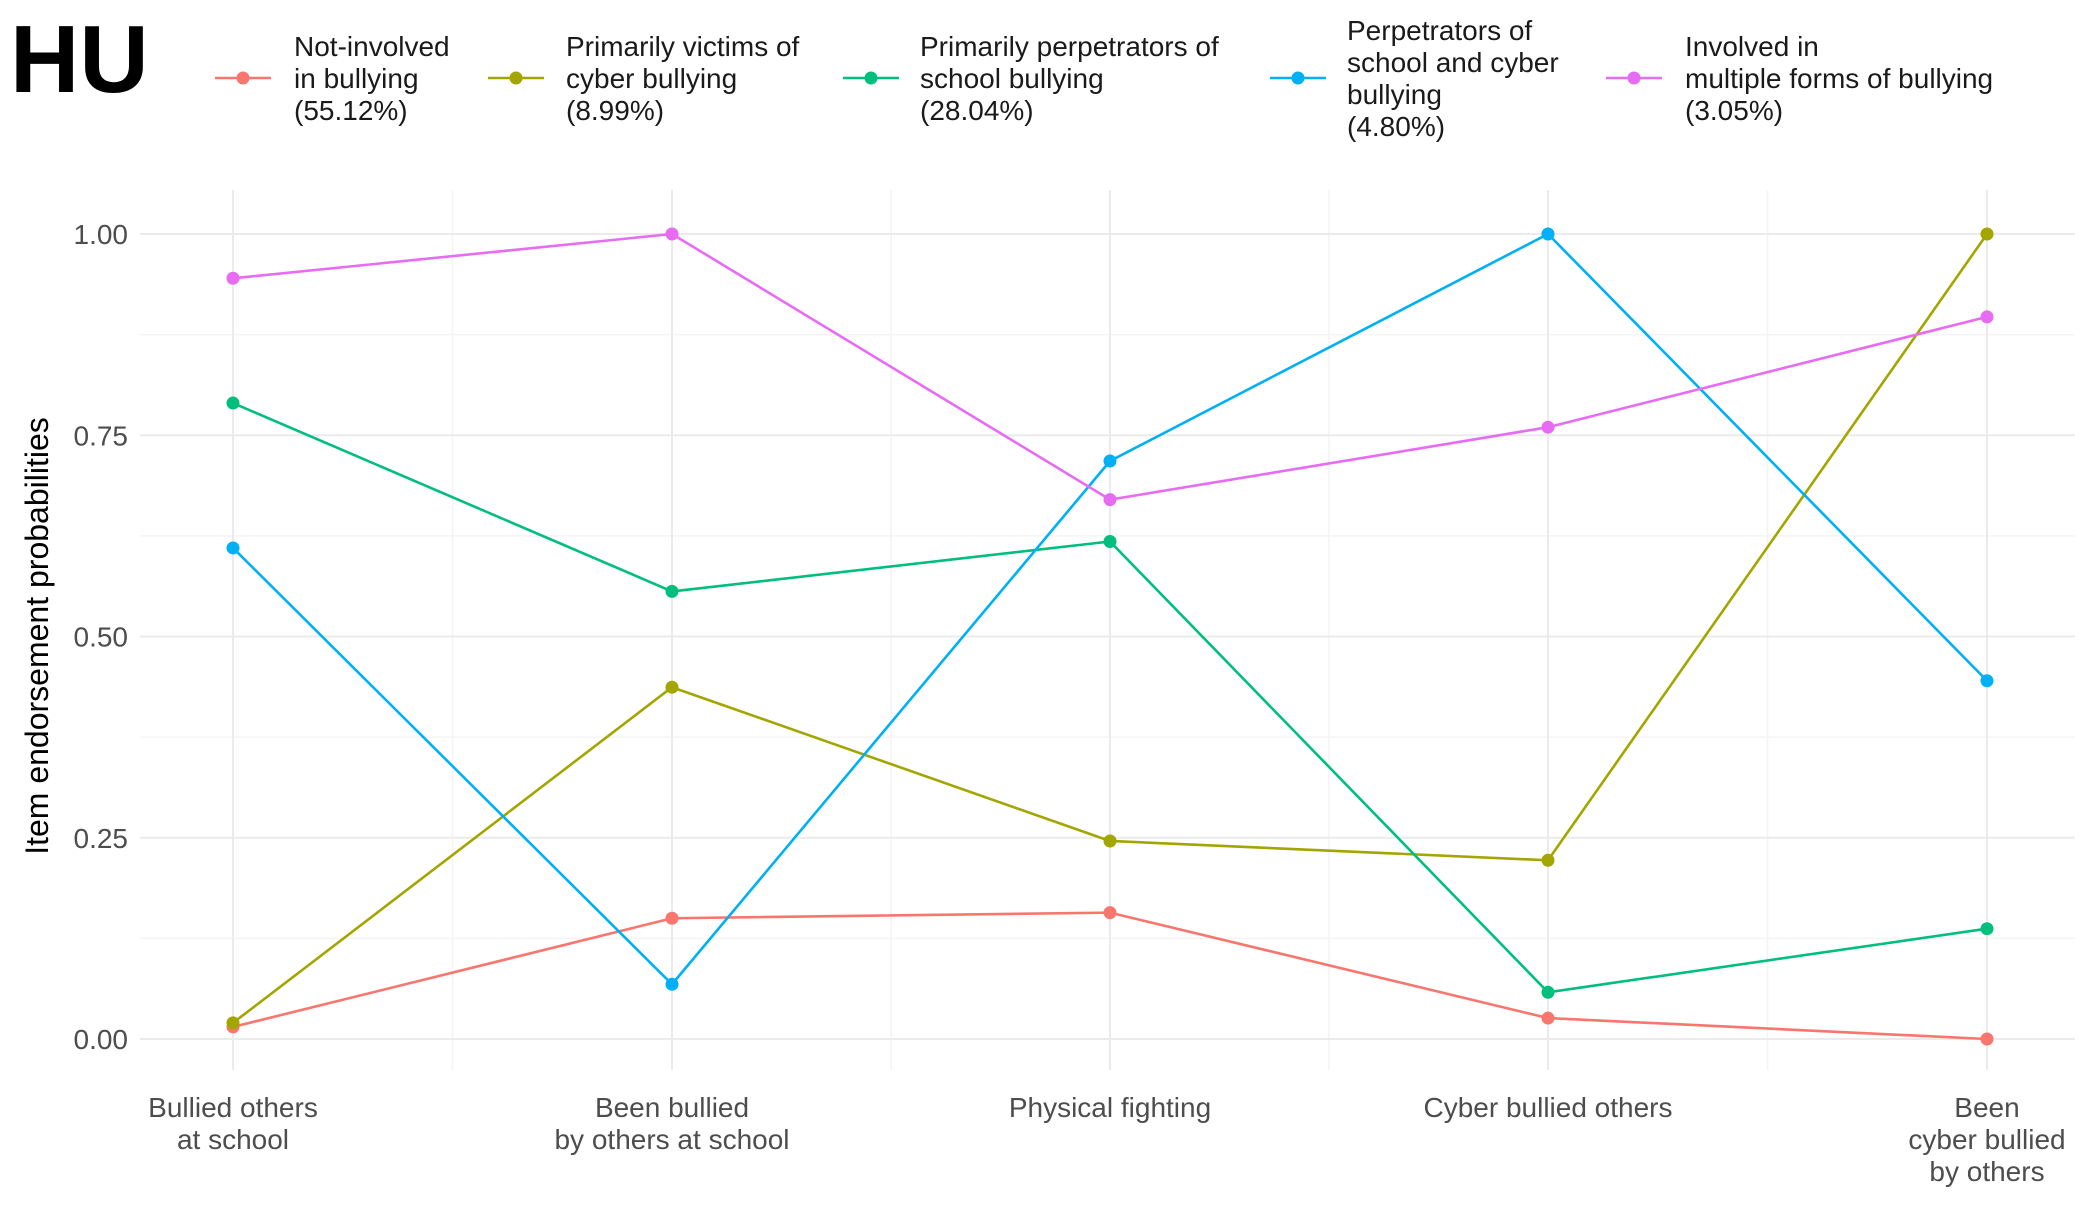 The image size is (2087, 1205). I want to click on legend-item-1: Not-involved in bullying (55.12%), so click(332, 78).